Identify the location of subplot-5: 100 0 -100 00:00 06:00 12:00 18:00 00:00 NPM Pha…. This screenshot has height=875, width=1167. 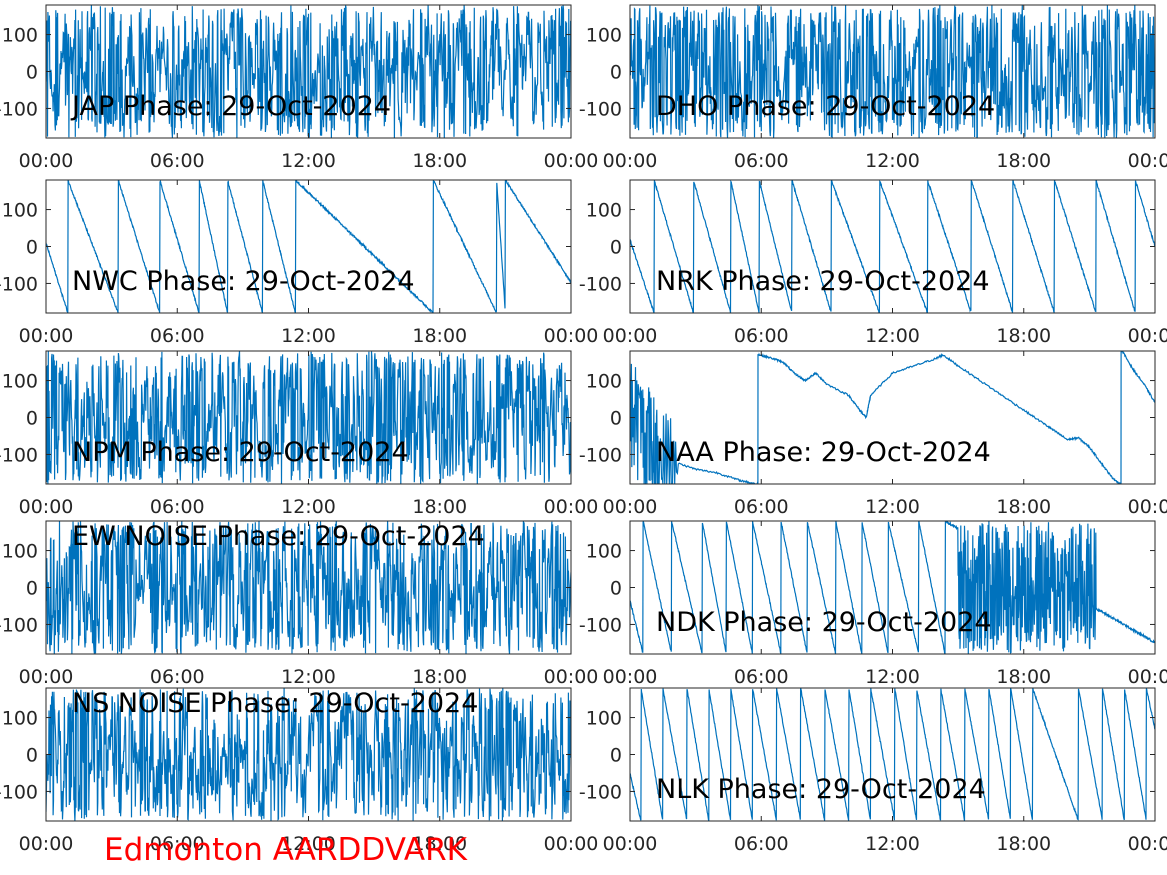
(299, 434).